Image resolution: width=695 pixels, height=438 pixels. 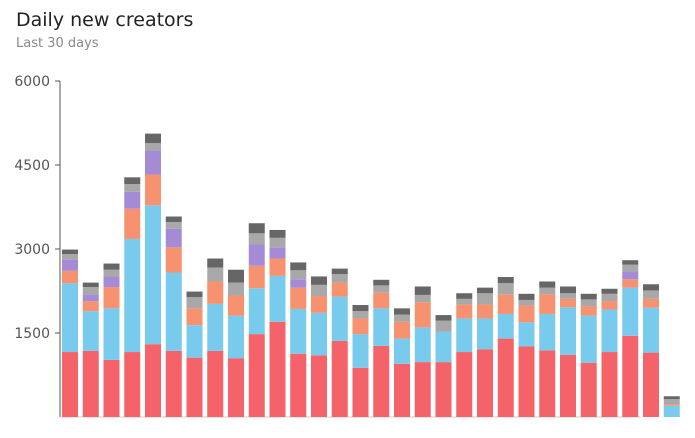 What do you see at coordinates (32, 250) in the screenshot?
I see `y-tick-label: 3000` at bounding box center [32, 250].